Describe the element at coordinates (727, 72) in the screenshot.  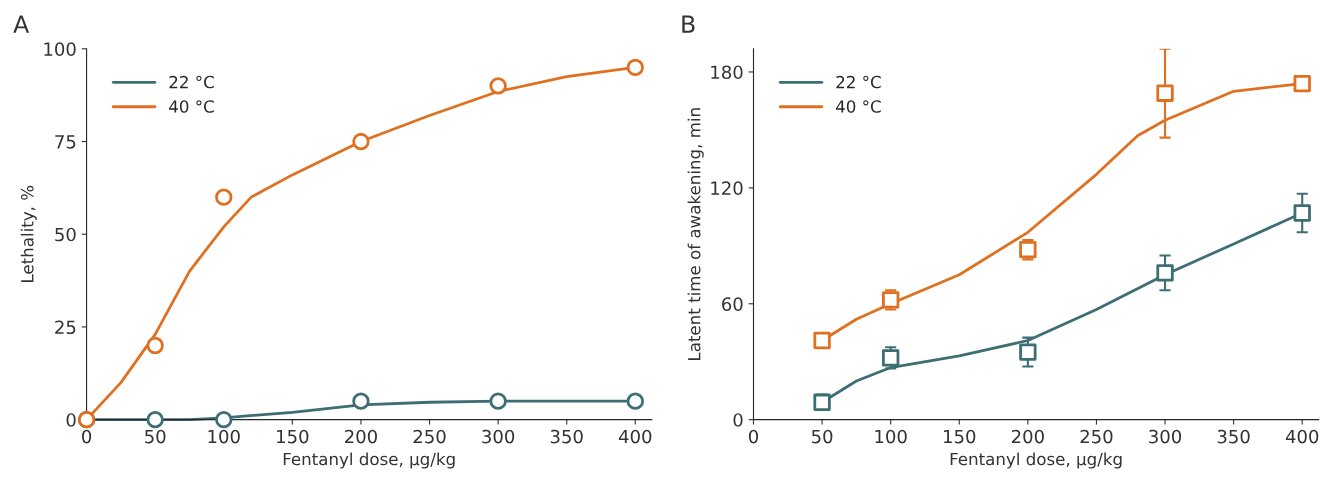
I see `y-tick-label: 180` at that location.